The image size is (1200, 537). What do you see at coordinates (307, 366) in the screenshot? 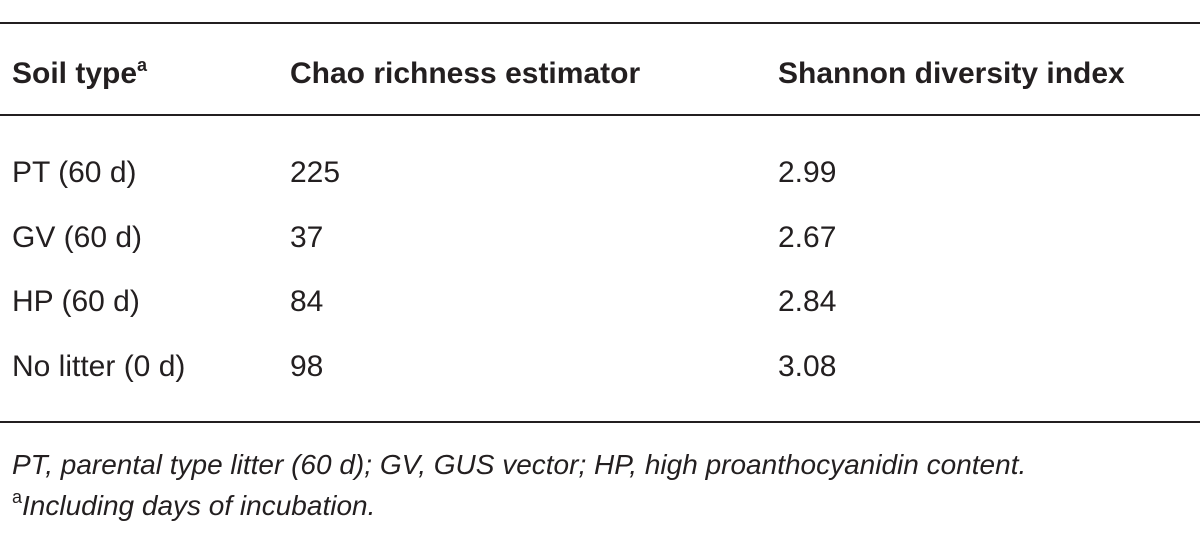
I see `table-cell: 98` at bounding box center [307, 366].